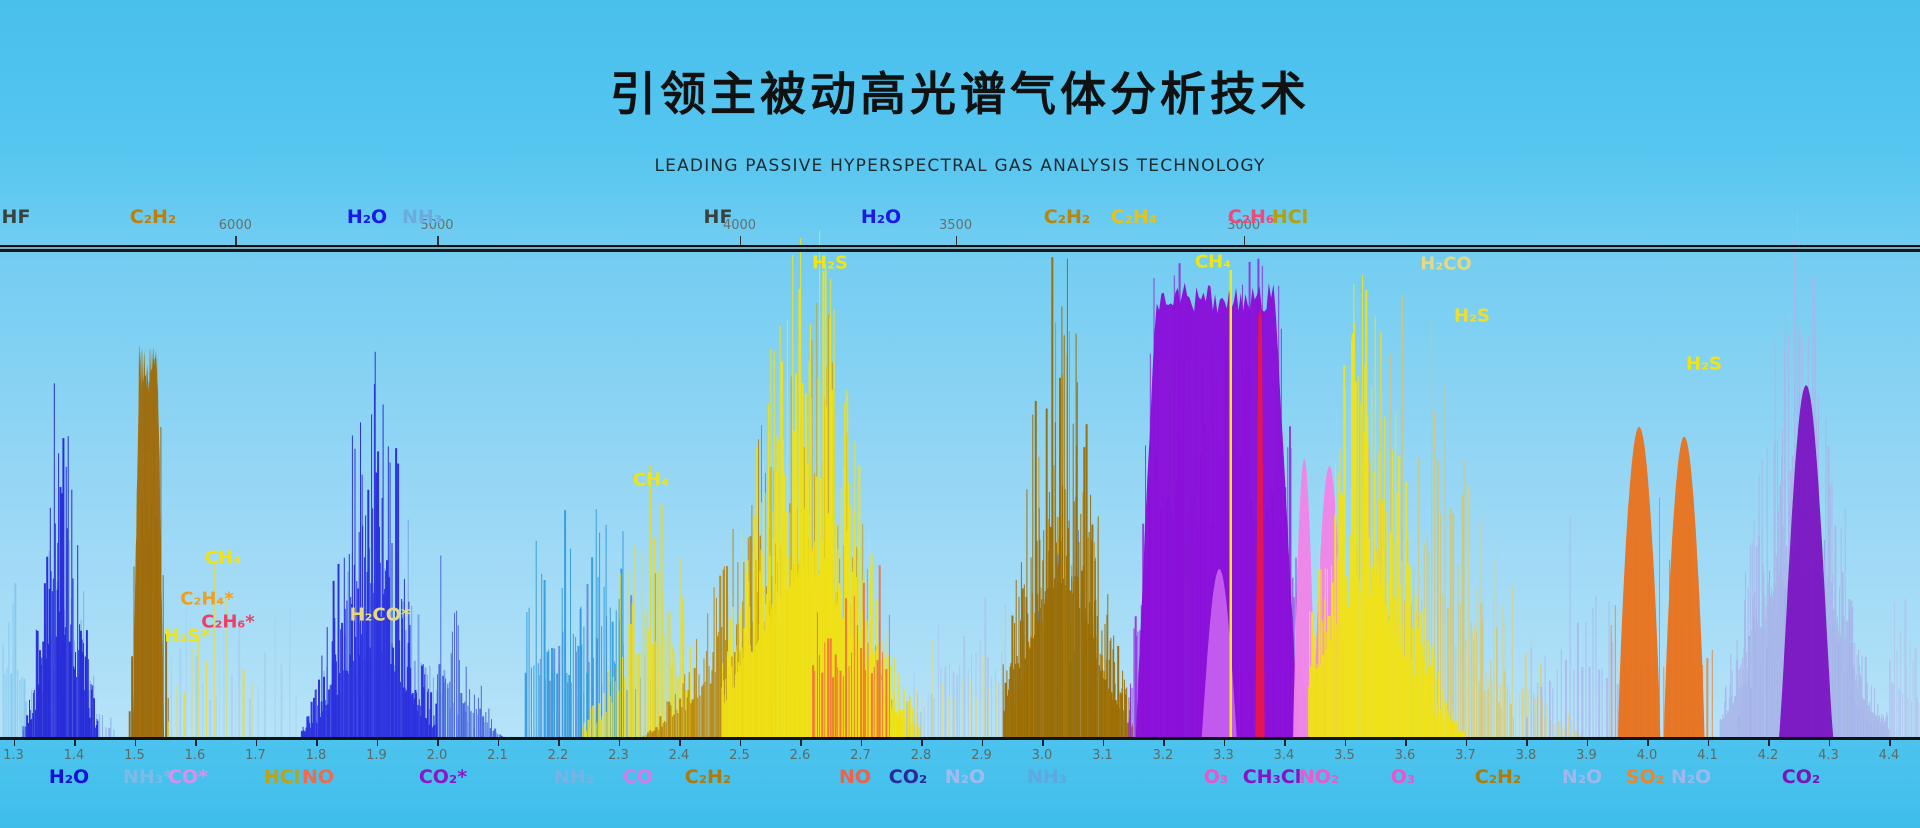 This screenshot has height=828, width=1920. Describe the element at coordinates (960, 94) in the screenshot. I see `page-title: 引领主被动高光谱气体分析技术` at that location.